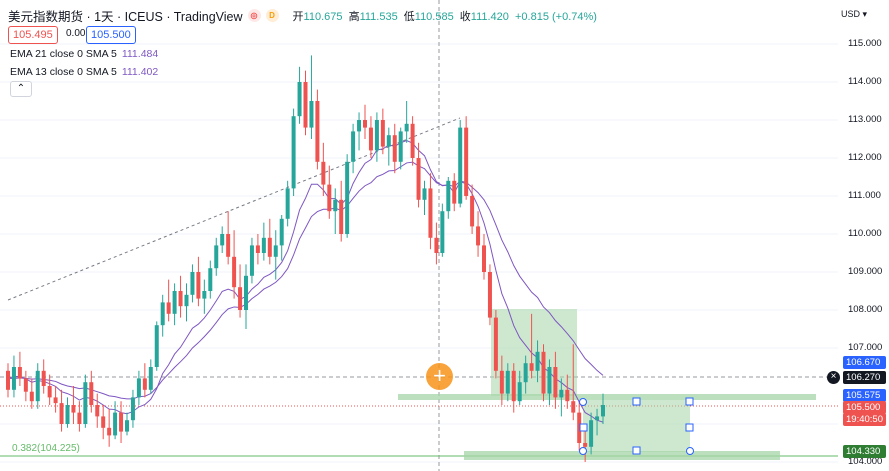  Describe the element at coordinates (865, 81) in the screenshot. I see `price-tick-label: 114.000` at that location.